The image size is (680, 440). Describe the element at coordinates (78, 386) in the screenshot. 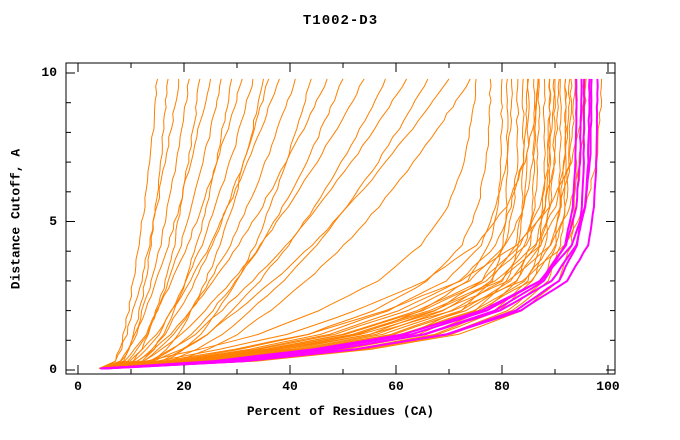

I see `x-tick-label: 0` at that location.